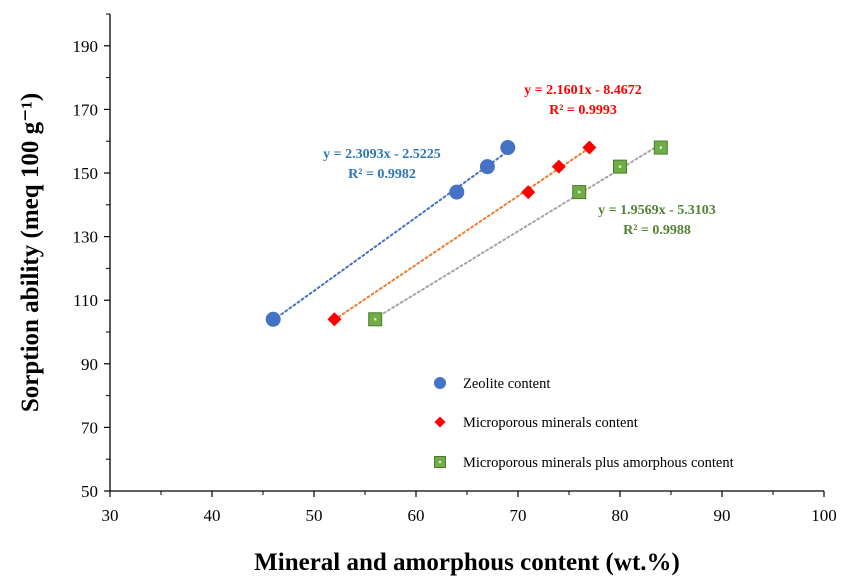 The height and width of the screenshot is (579, 843). Describe the element at coordinates (30, 252) in the screenshot. I see `y-axis-title: Sorption ability (meq 100 g⁻¹)` at that location.